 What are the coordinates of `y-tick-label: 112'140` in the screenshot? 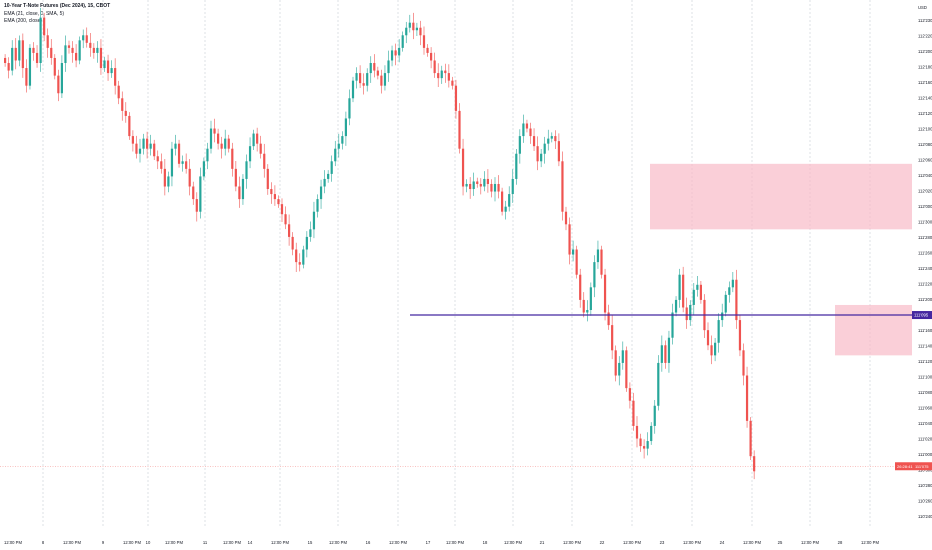 It's located at (925, 98).